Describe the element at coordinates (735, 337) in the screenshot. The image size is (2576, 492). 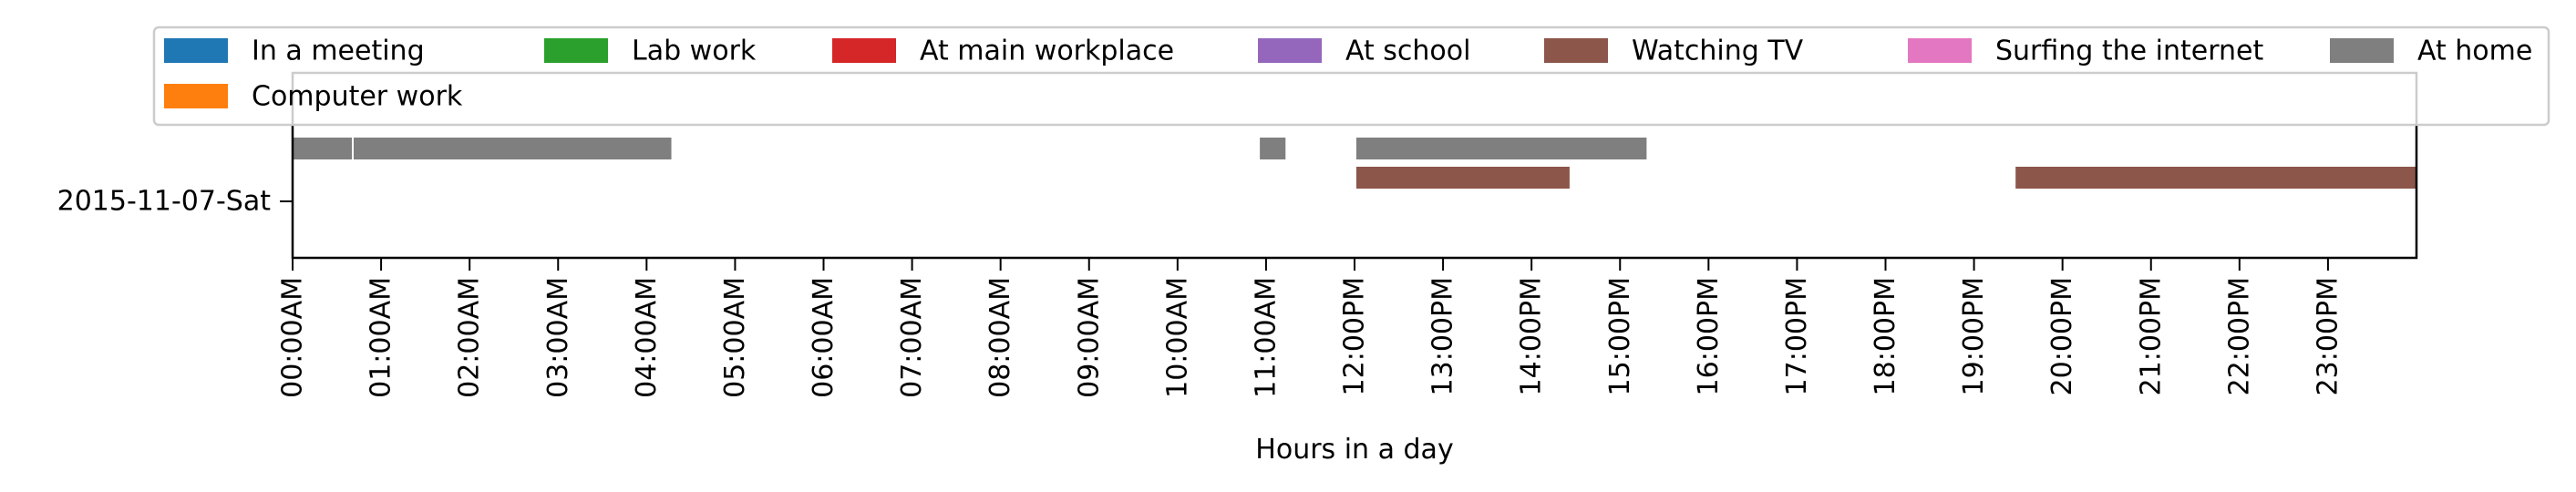
I see `x-tick-label: 05:00AM` at that location.